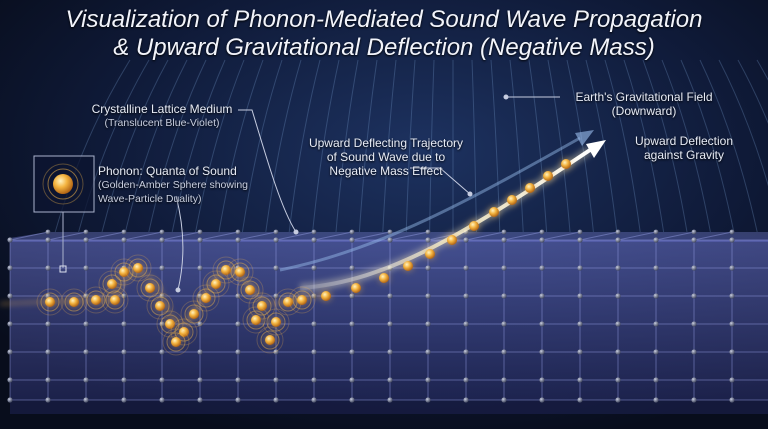  I want to click on phonon-leader-dot, so click(178, 290).